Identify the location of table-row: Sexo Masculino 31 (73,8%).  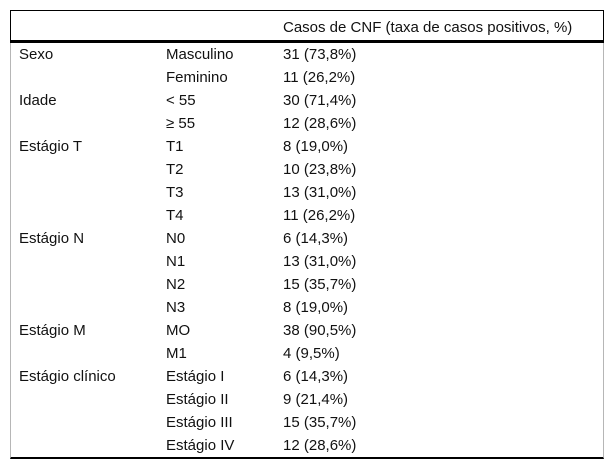
(307, 54).